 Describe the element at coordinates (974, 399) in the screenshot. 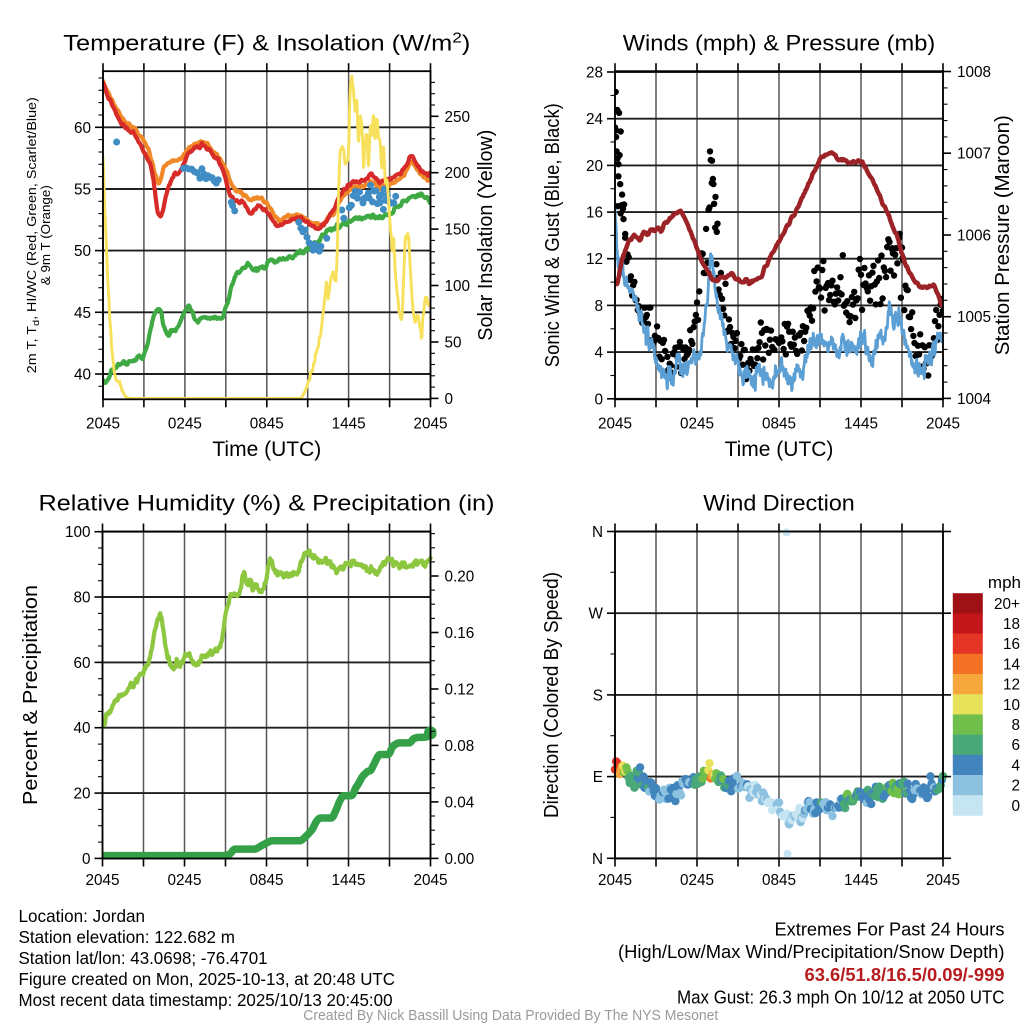

I see `svg-text: 1004` at that location.